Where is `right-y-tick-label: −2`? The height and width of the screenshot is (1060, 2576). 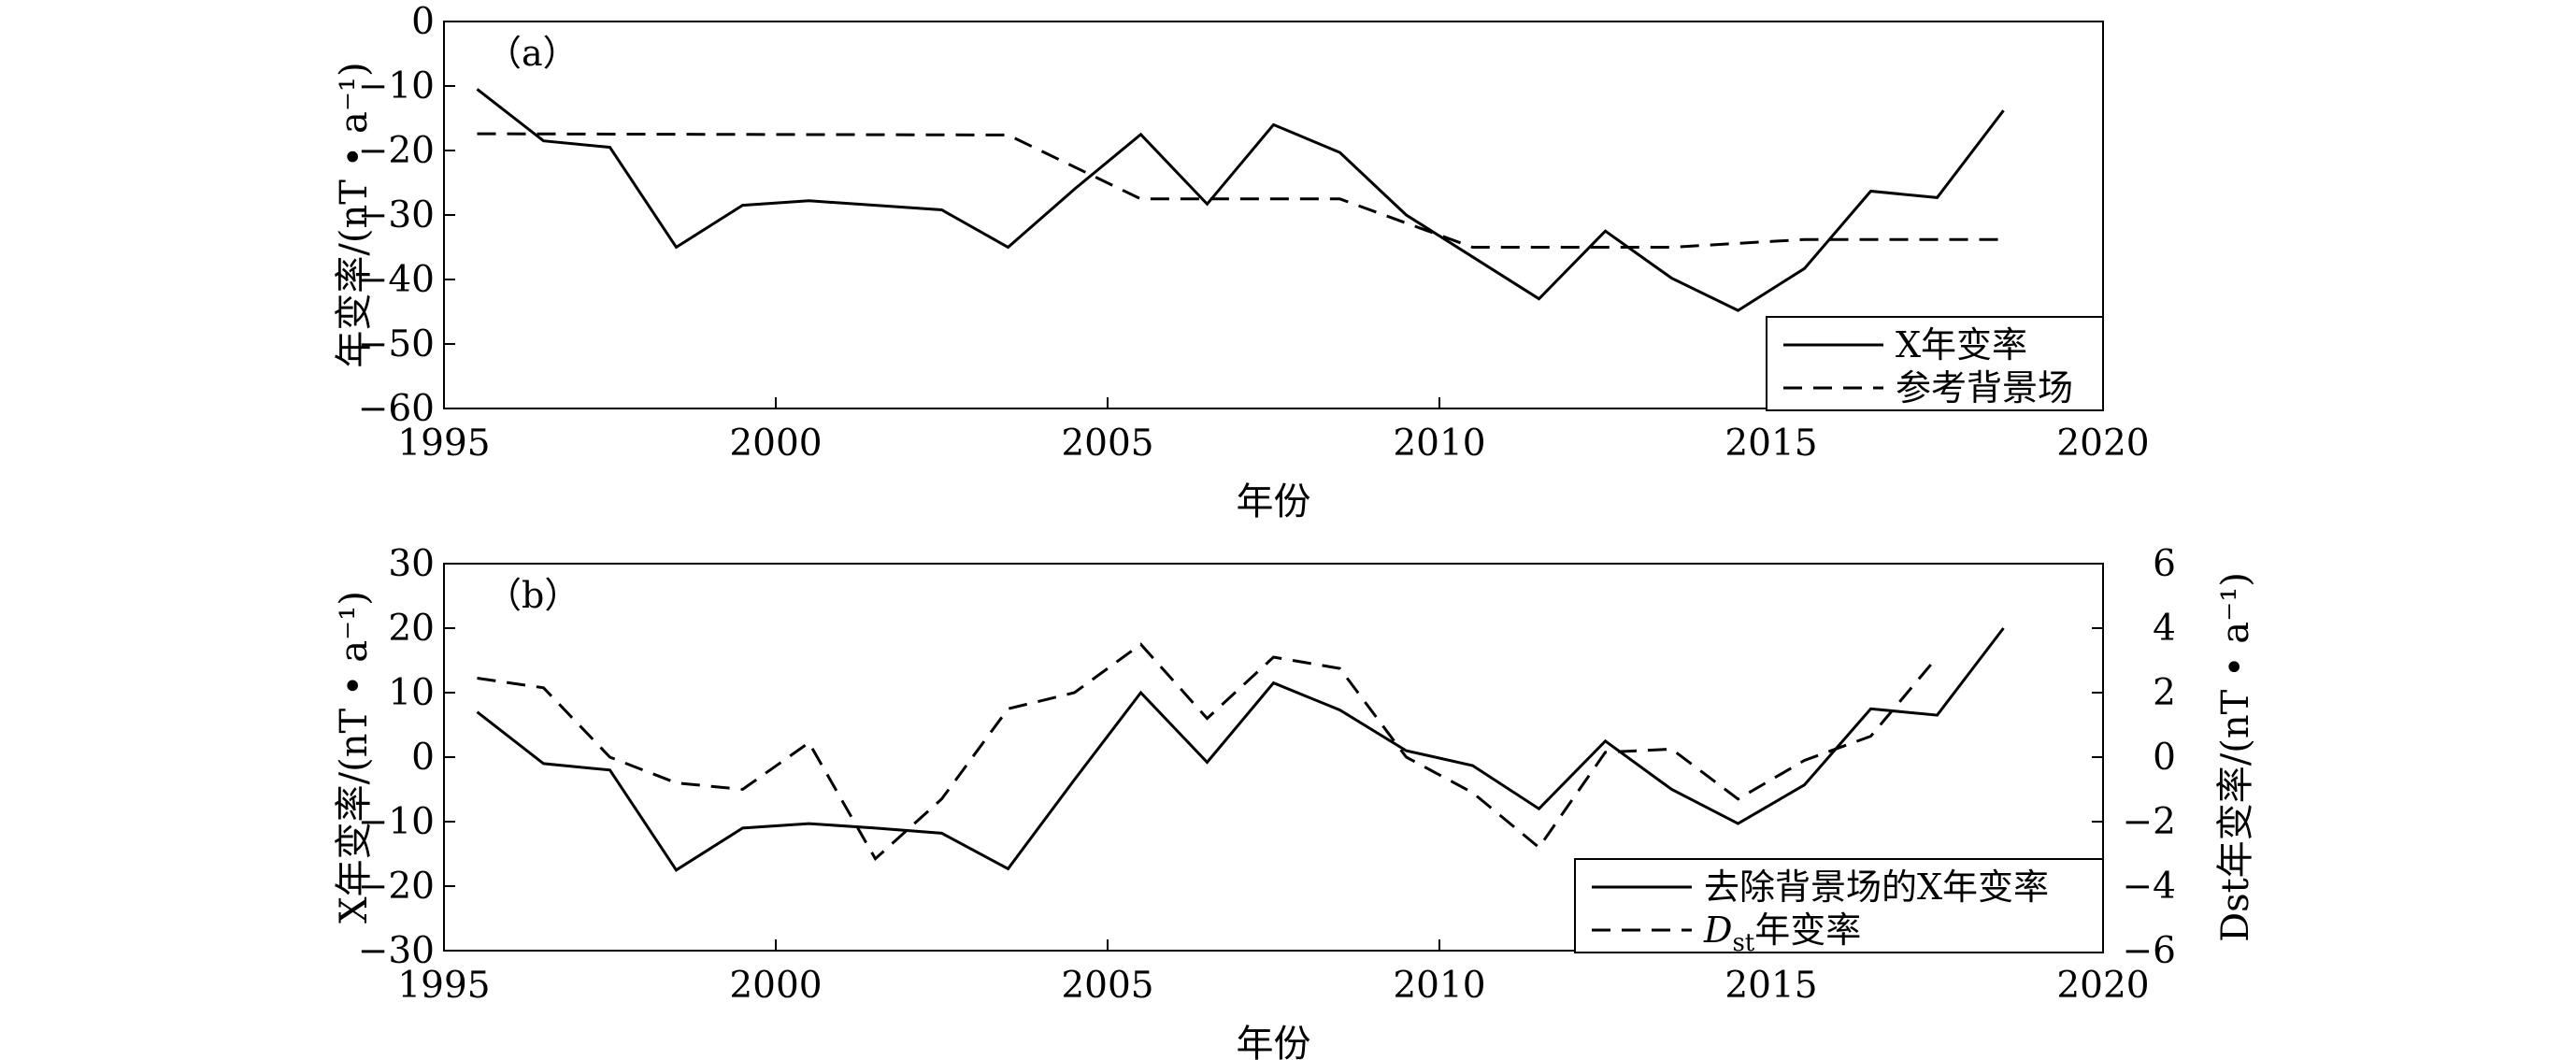
right-y-tick-label: −2 is located at coordinates (2150, 822).